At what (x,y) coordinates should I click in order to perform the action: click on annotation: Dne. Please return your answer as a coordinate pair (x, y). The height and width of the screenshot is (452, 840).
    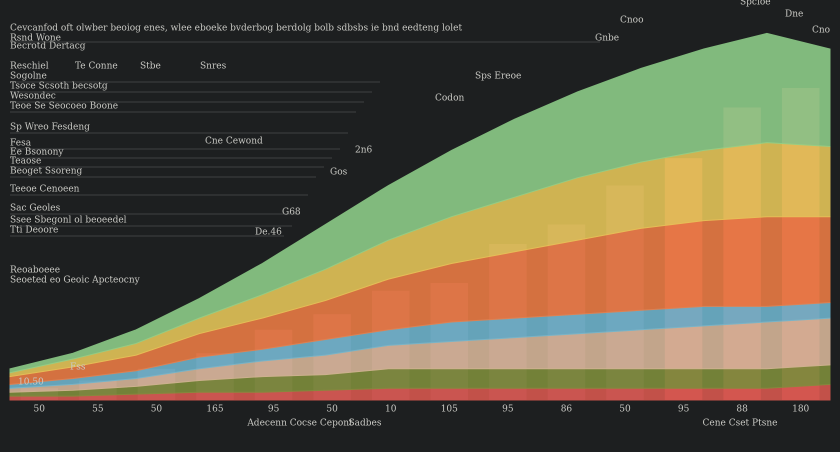
    Looking at the image, I should click on (794, 15).